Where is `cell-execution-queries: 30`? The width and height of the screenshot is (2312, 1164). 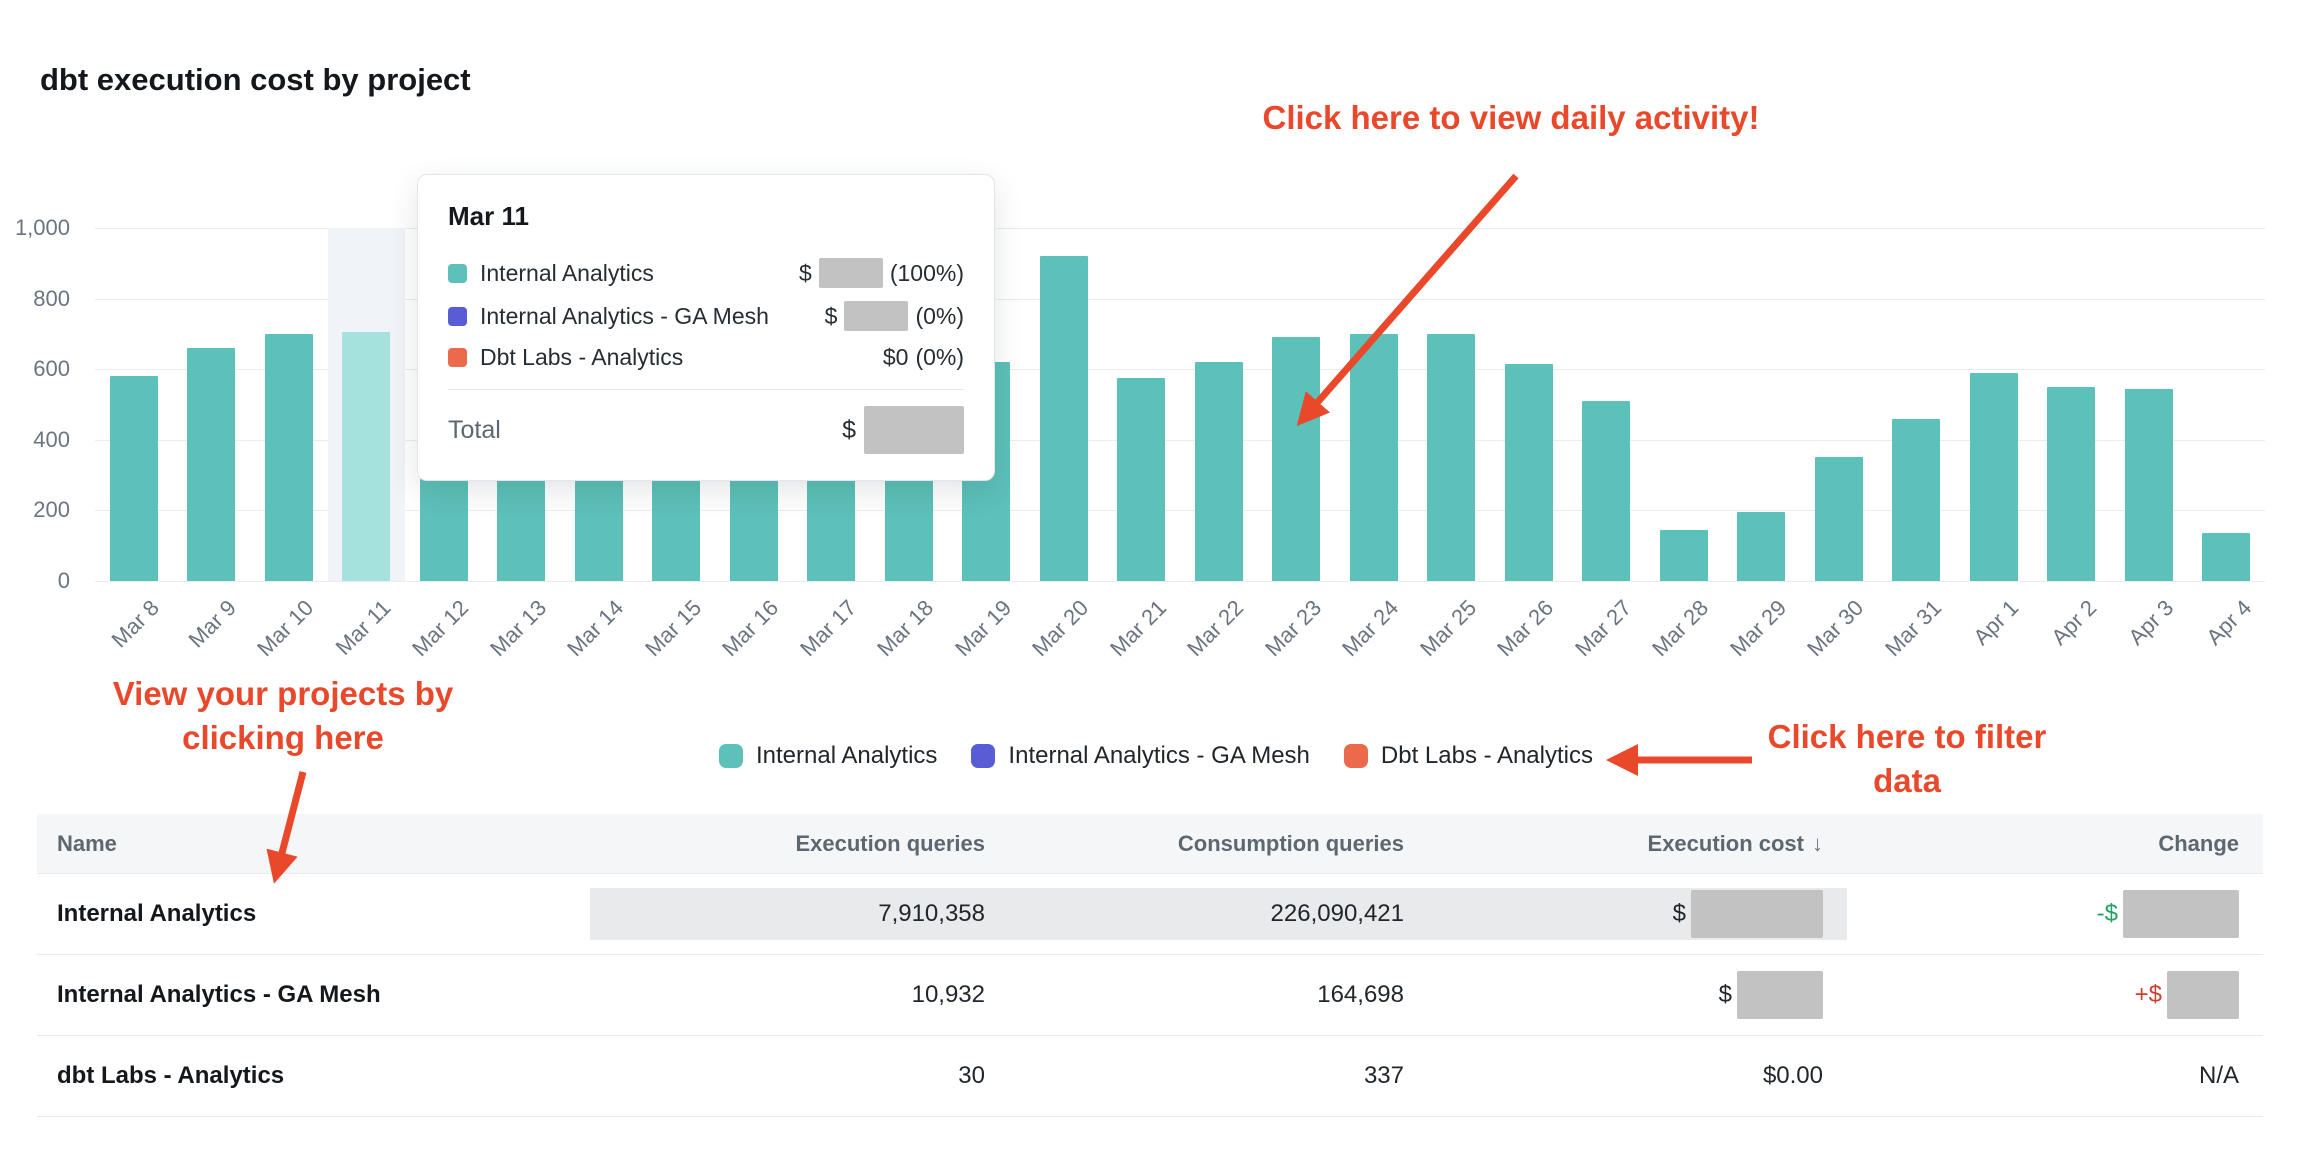 cell-execution-queries: 30 is located at coordinates (799, 1076).